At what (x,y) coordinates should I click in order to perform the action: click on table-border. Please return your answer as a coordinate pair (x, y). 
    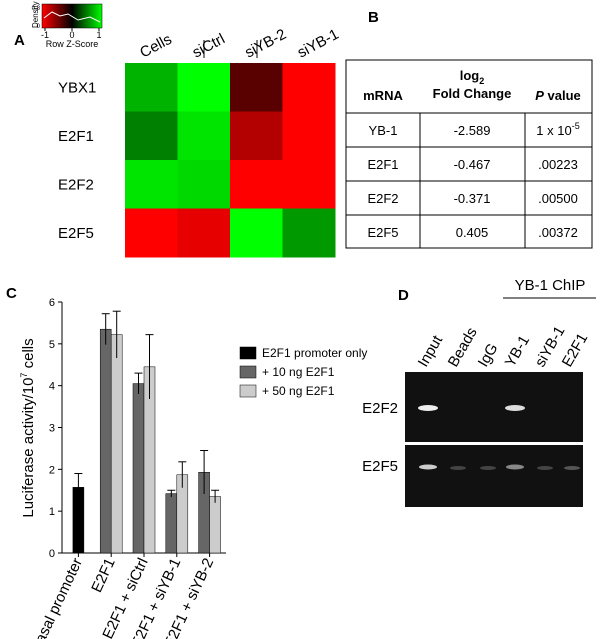
    Looking at the image, I should click on (469, 154).